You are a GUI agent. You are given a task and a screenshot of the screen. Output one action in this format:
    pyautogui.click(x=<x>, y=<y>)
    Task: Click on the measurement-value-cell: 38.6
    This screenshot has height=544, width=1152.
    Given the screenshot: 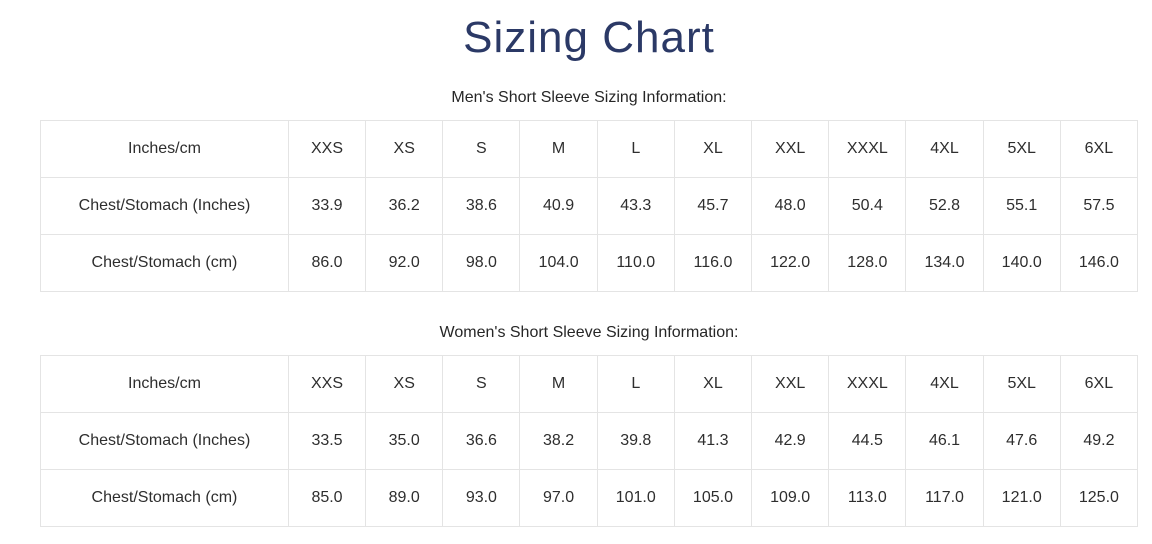 What is the action you would take?
    pyautogui.click(x=481, y=205)
    